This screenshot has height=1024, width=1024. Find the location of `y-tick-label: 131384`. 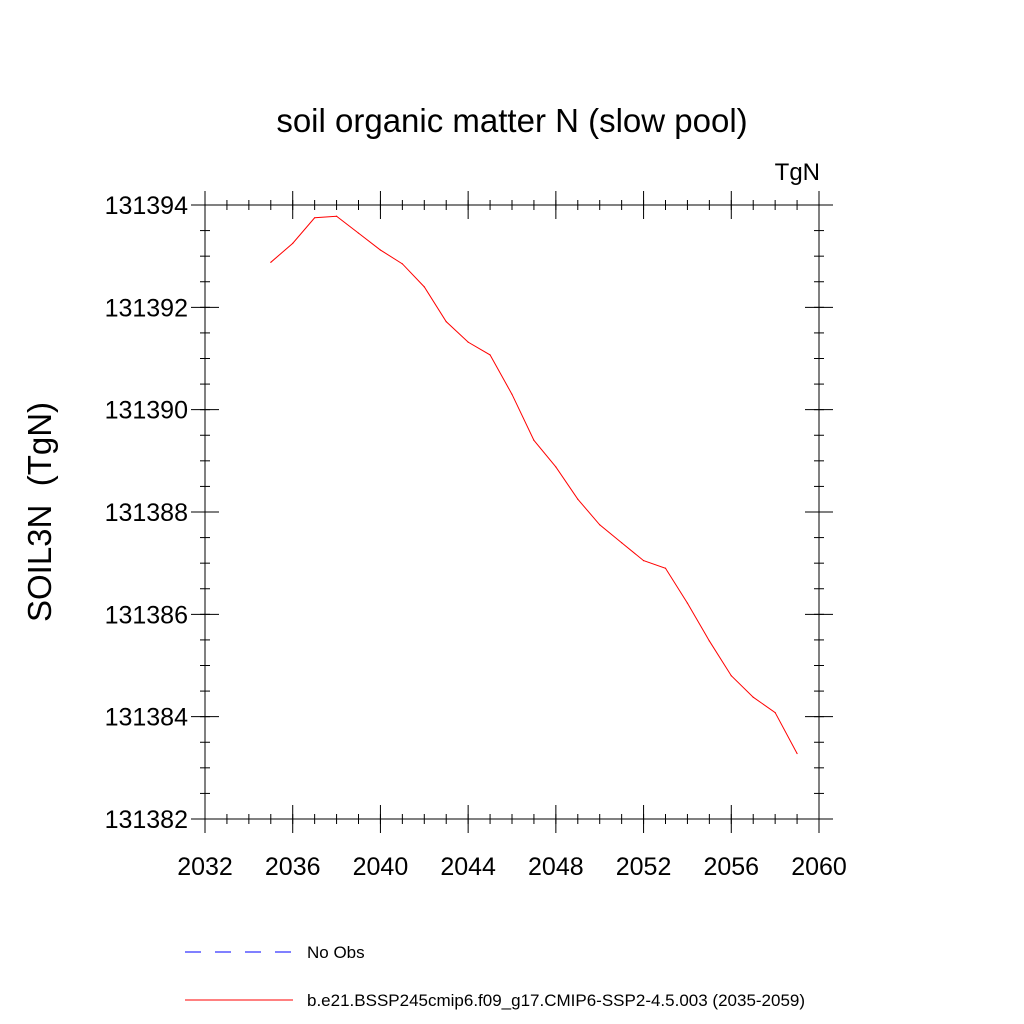

y-tick-label: 131384 is located at coordinates (147, 718).